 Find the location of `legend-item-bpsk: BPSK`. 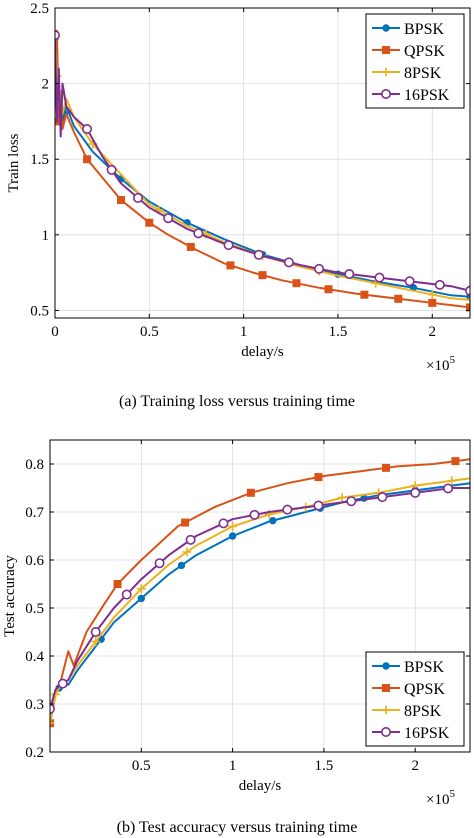

legend-item-bpsk: BPSK is located at coordinates (408, 667).